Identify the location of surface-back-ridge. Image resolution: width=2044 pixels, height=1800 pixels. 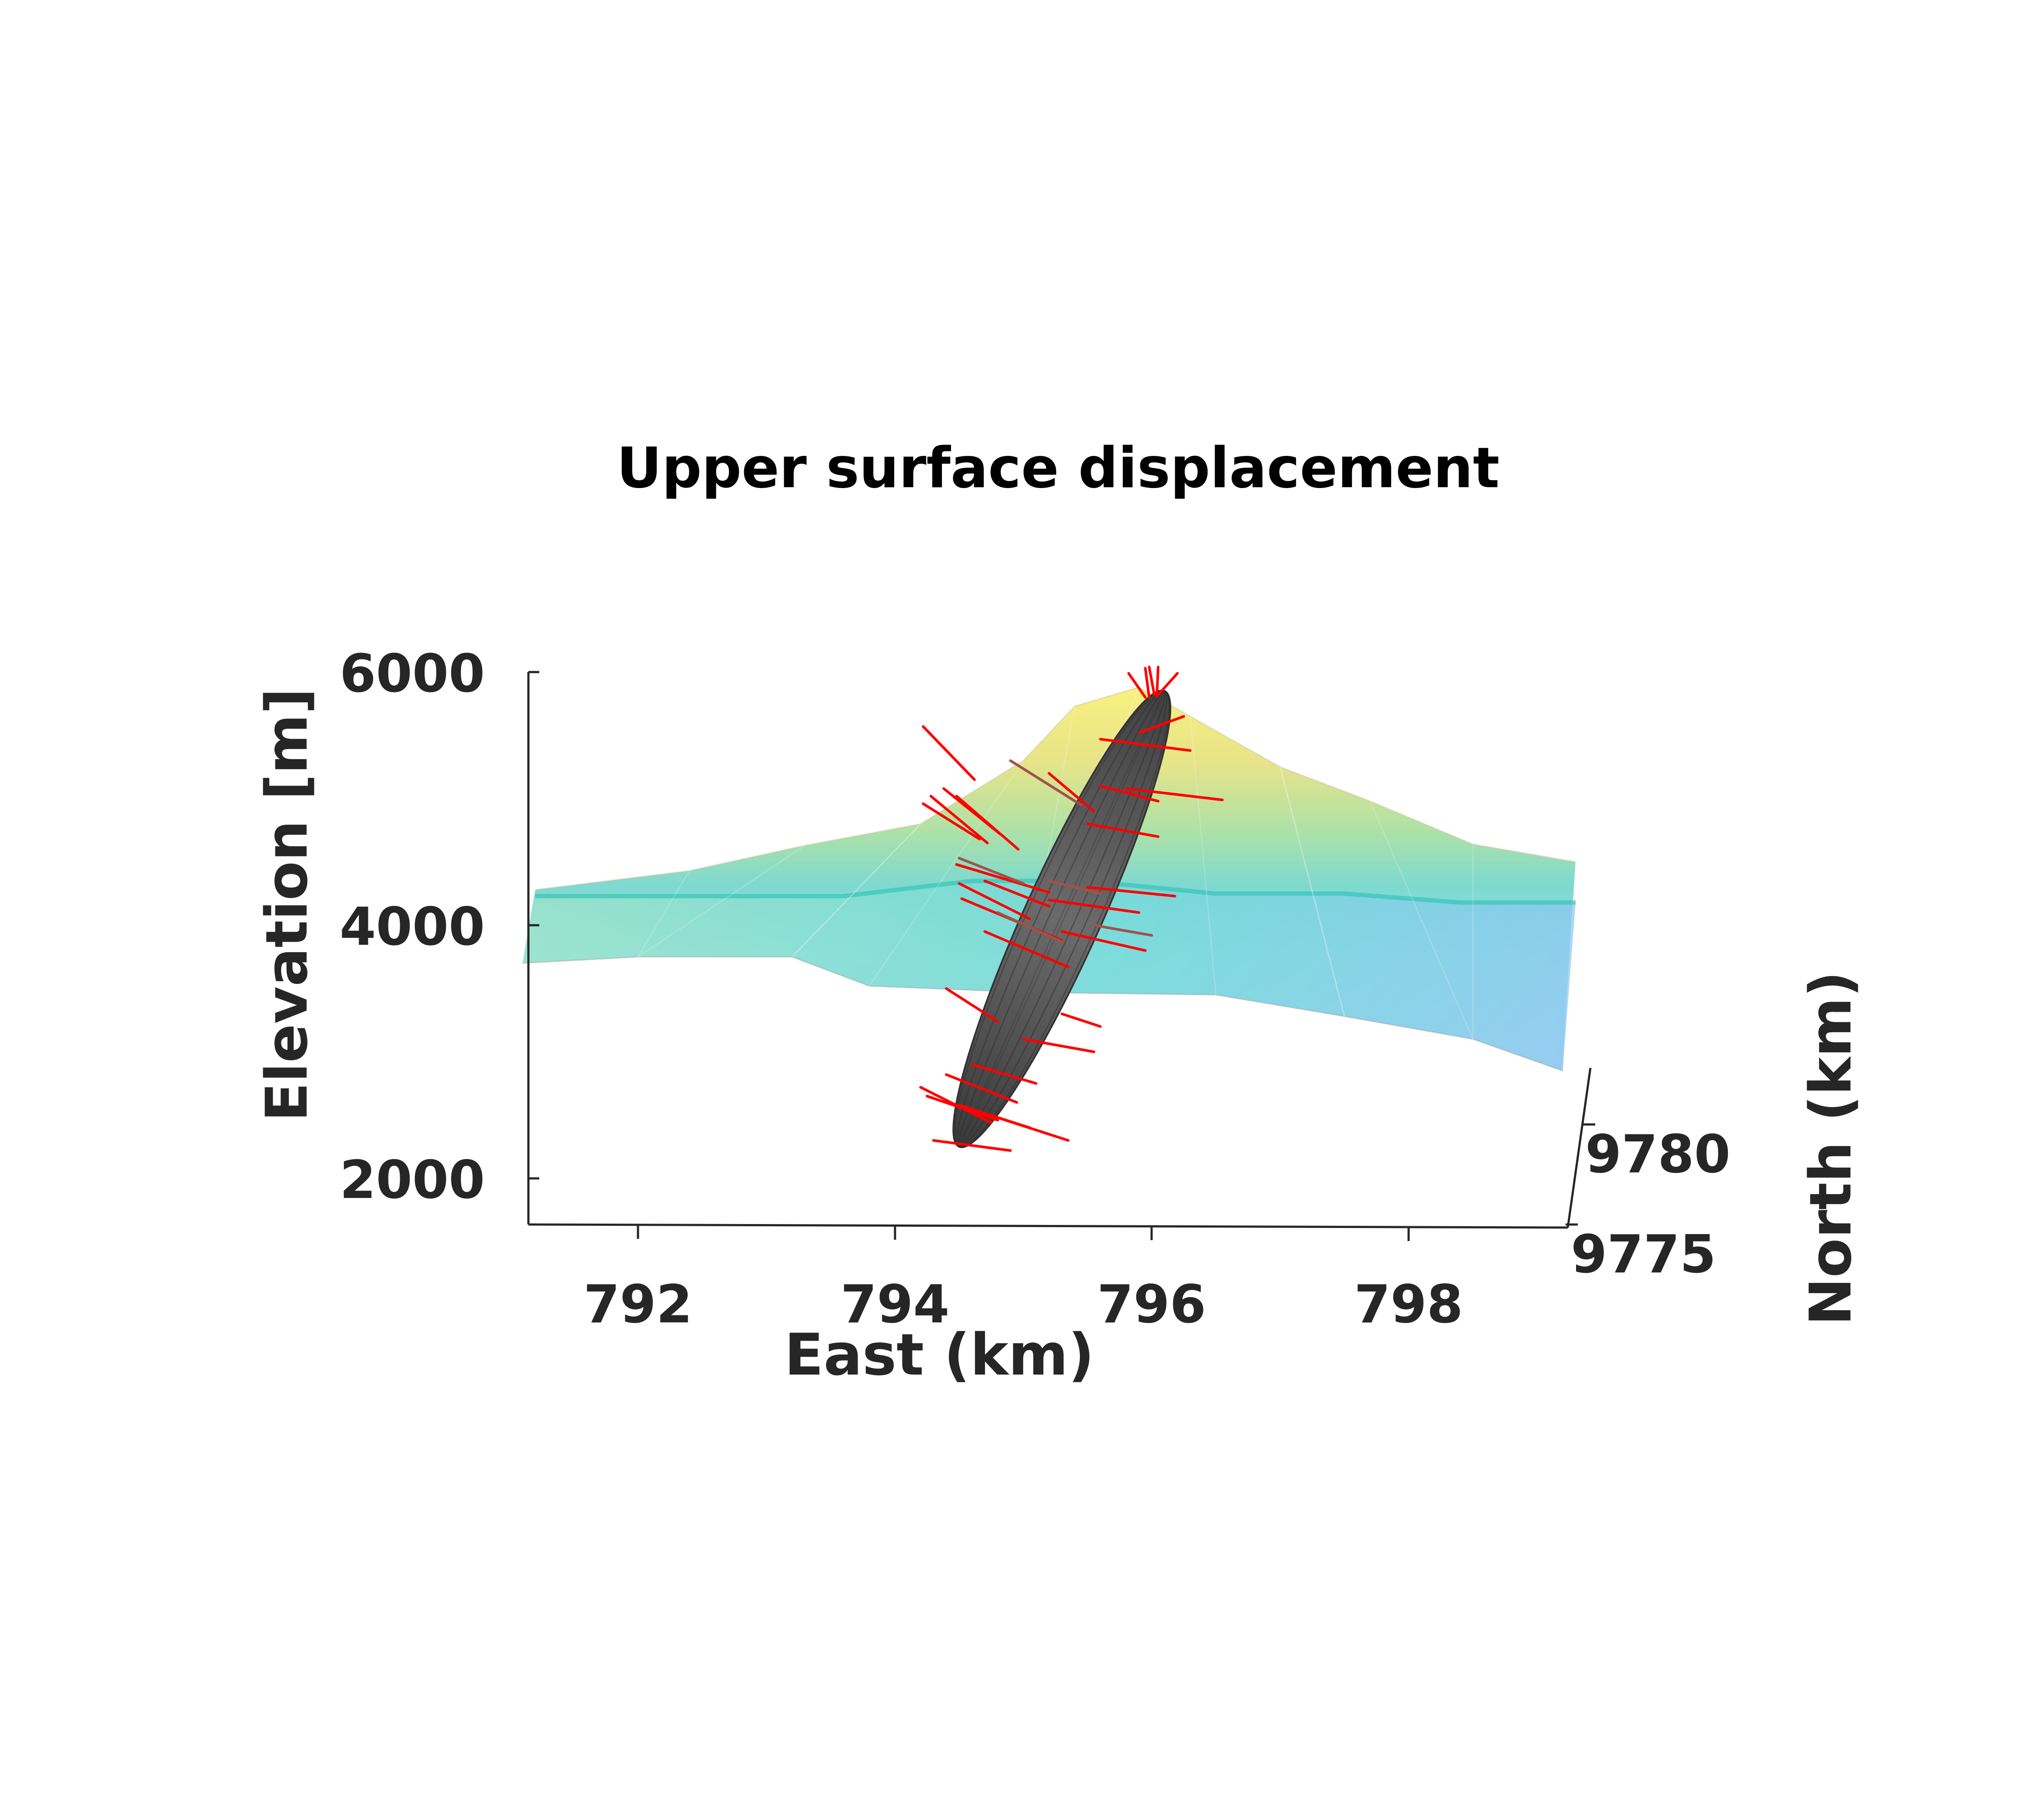
(1055, 788).